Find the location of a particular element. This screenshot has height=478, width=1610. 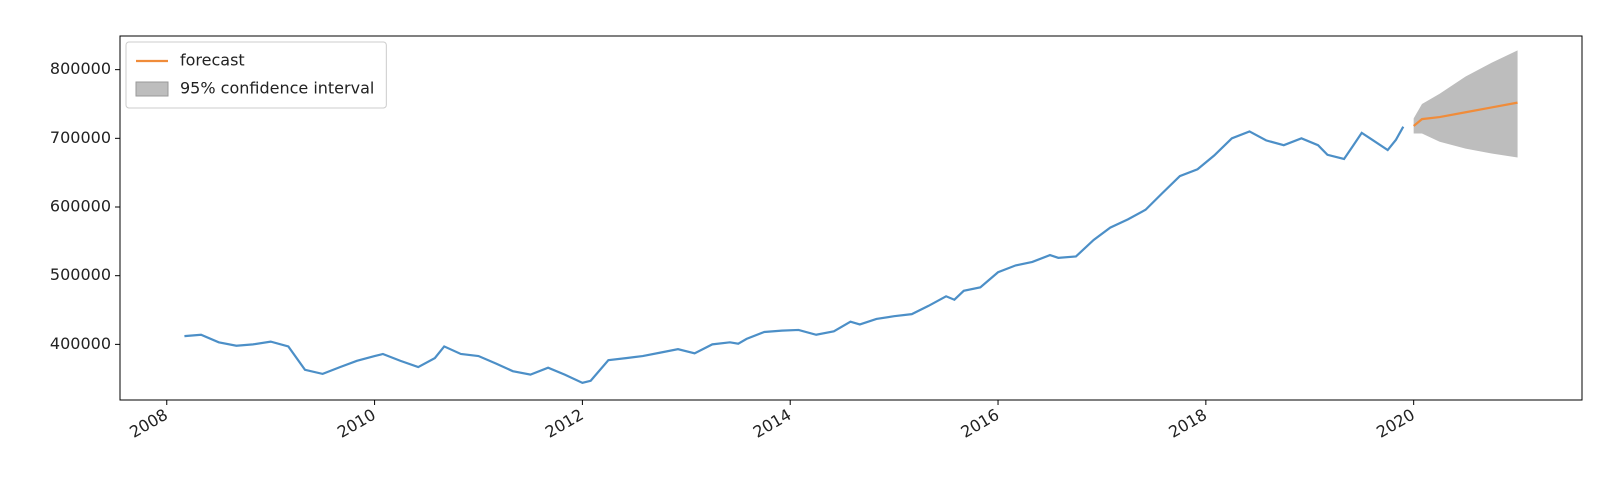

line is located at coordinates (1465, 114).